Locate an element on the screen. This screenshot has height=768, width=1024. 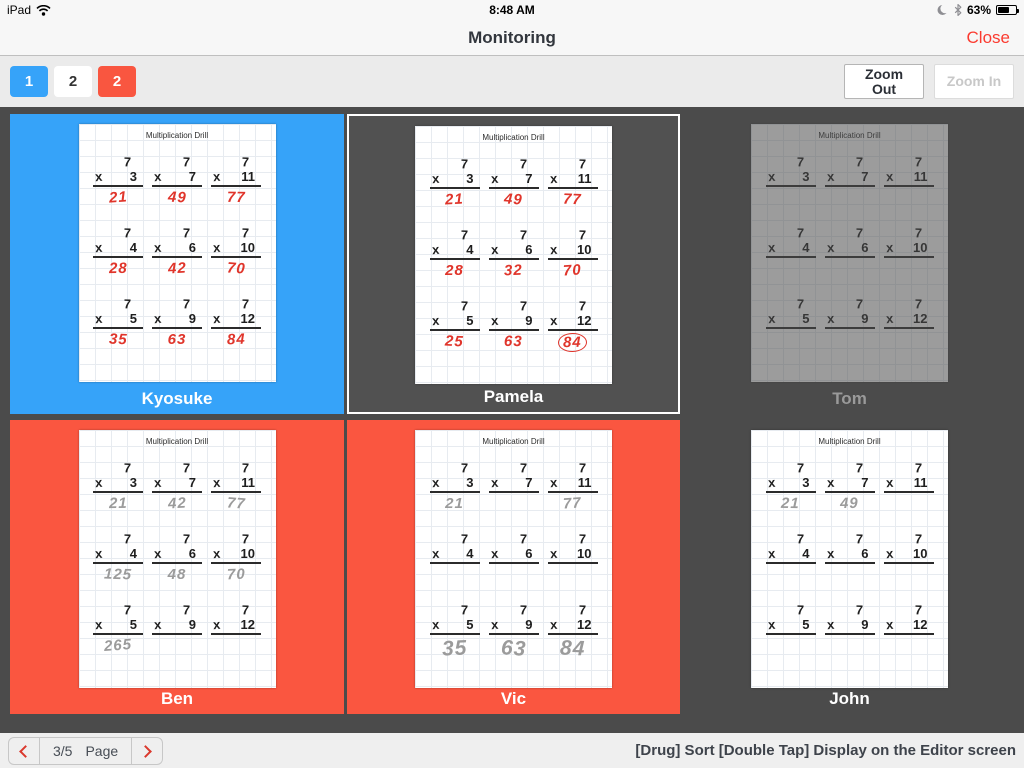
previous-page-button is located at coordinates (24, 751).